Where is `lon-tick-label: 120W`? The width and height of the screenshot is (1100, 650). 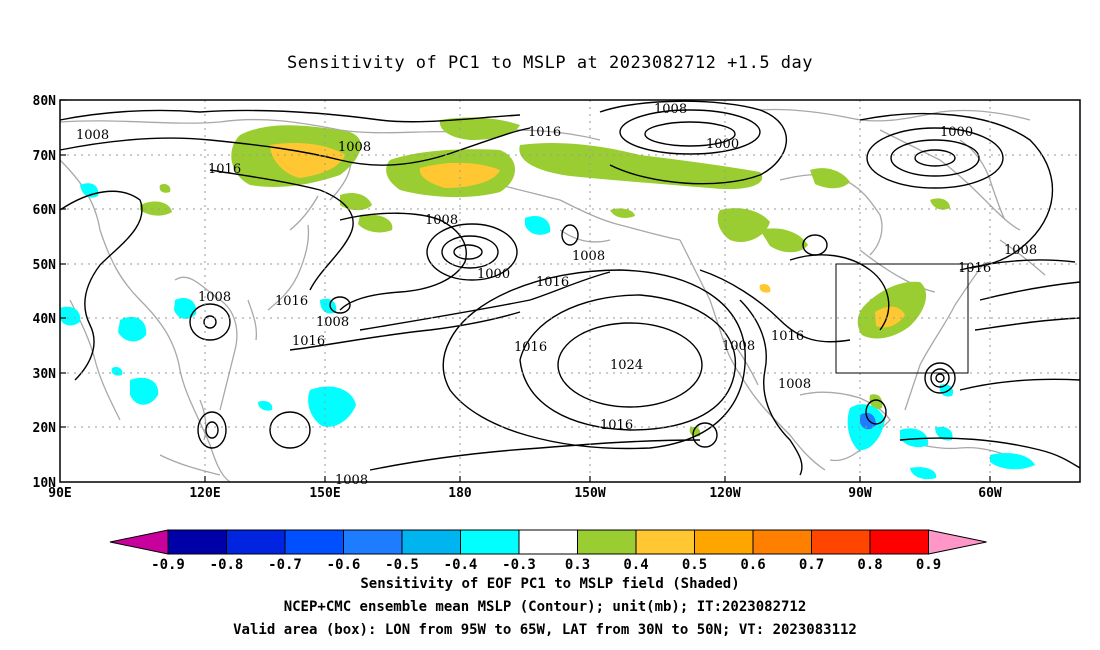
lon-tick-label: 120W is located at coordinates (724, 493).